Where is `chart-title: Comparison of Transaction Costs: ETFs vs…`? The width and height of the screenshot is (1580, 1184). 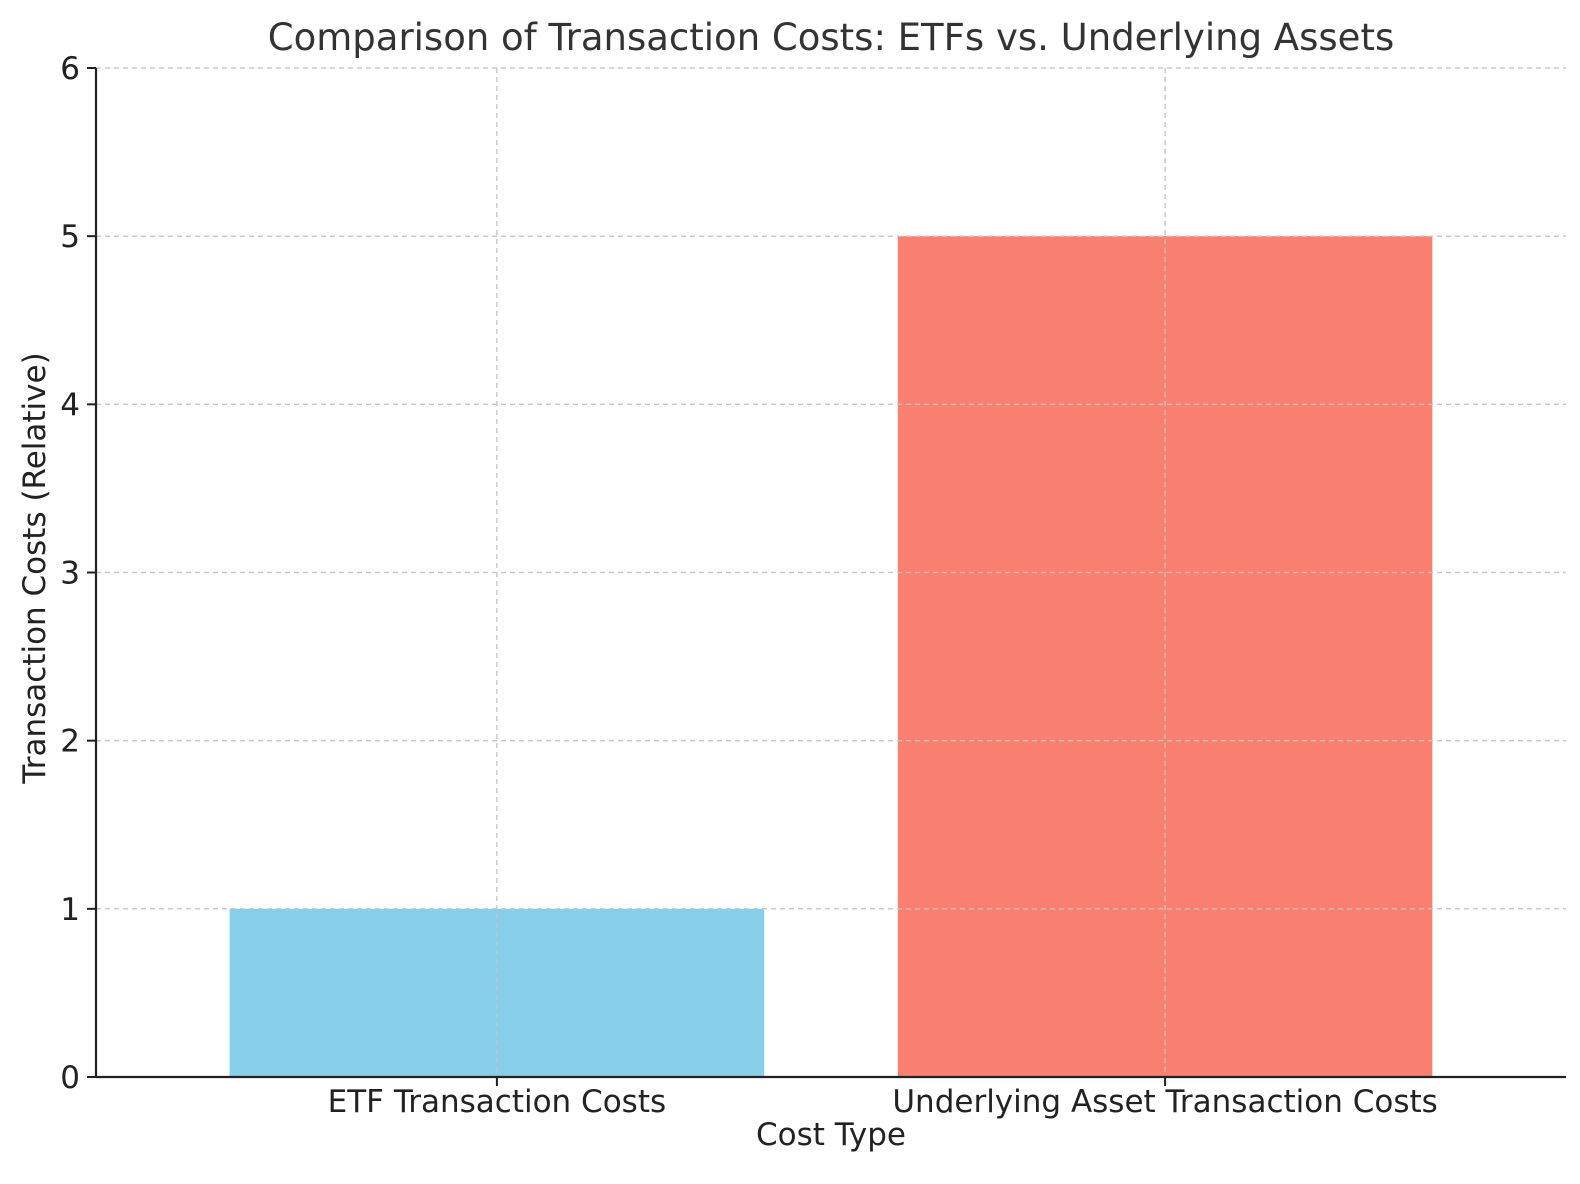
chart-title: Comparison of Transaction Costs: ETFs vs… is located at coordinates (831, 37).